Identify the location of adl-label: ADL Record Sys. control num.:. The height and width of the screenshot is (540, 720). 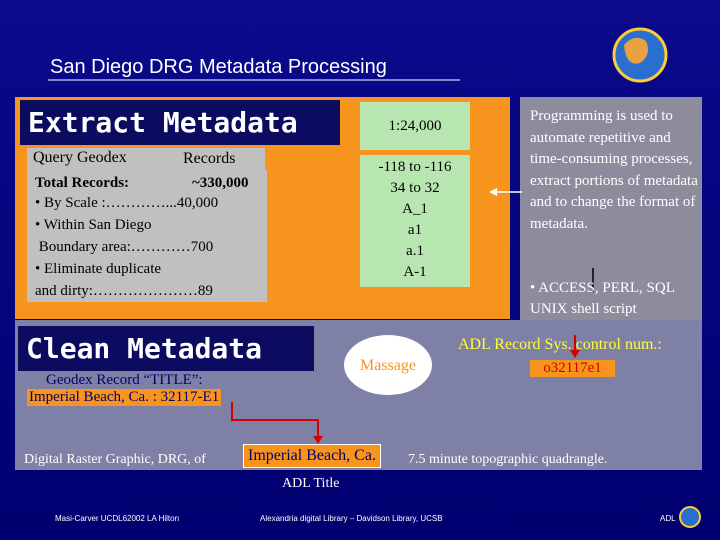
(560, 344).